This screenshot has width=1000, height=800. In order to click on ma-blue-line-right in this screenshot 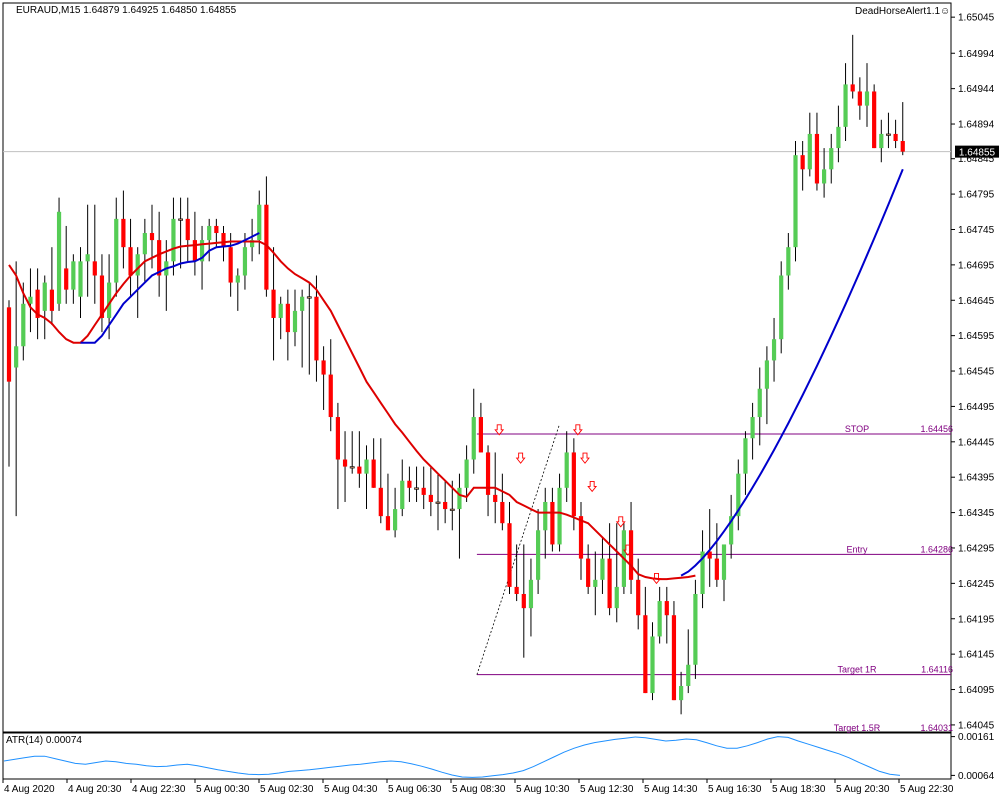, I will do `click(792, 372)`.